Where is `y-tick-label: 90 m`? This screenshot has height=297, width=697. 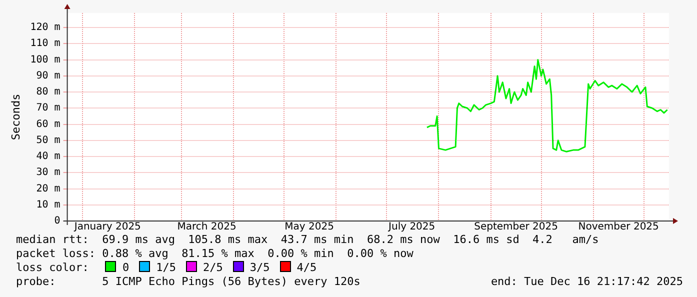 y-tick-label: 90 m is located at coordinates (48, 76).